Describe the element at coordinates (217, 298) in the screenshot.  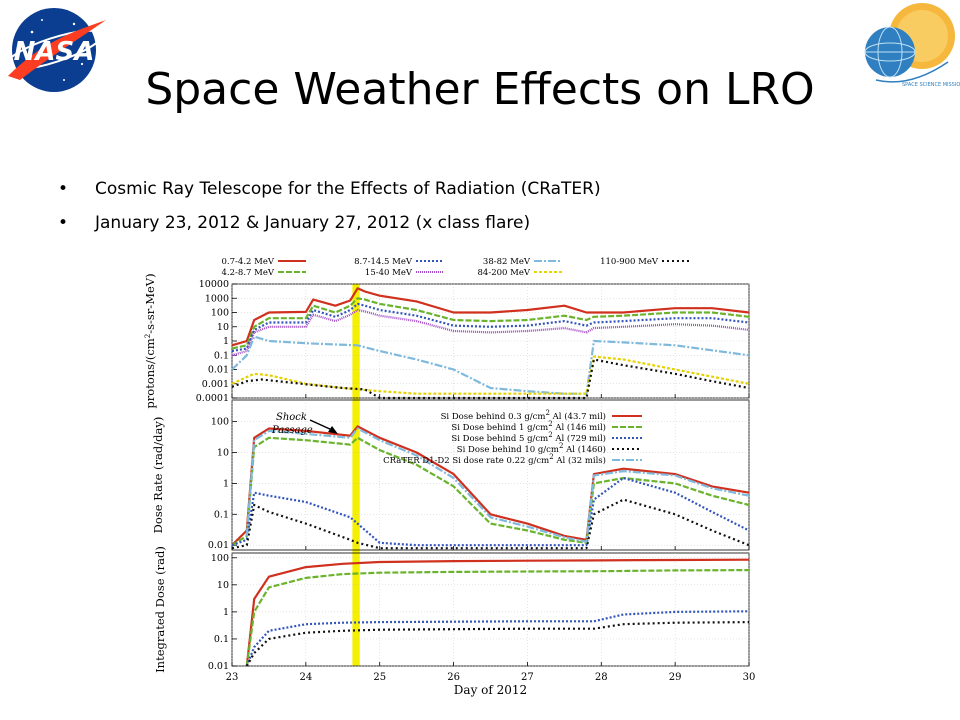
I see `y-tick-label: 1000` at that location.